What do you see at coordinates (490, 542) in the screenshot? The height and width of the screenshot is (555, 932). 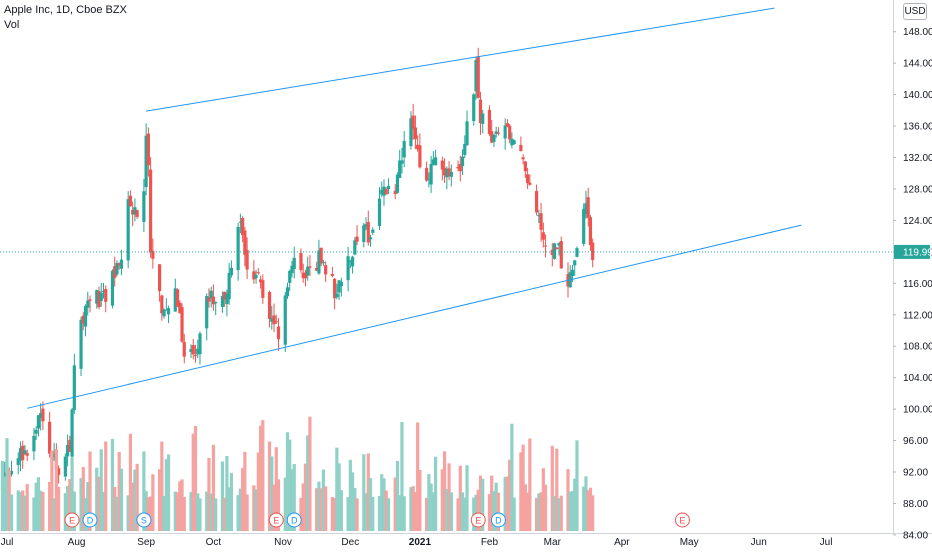 I see `time-tick-label: Feb` at bounding box center [490, 542].